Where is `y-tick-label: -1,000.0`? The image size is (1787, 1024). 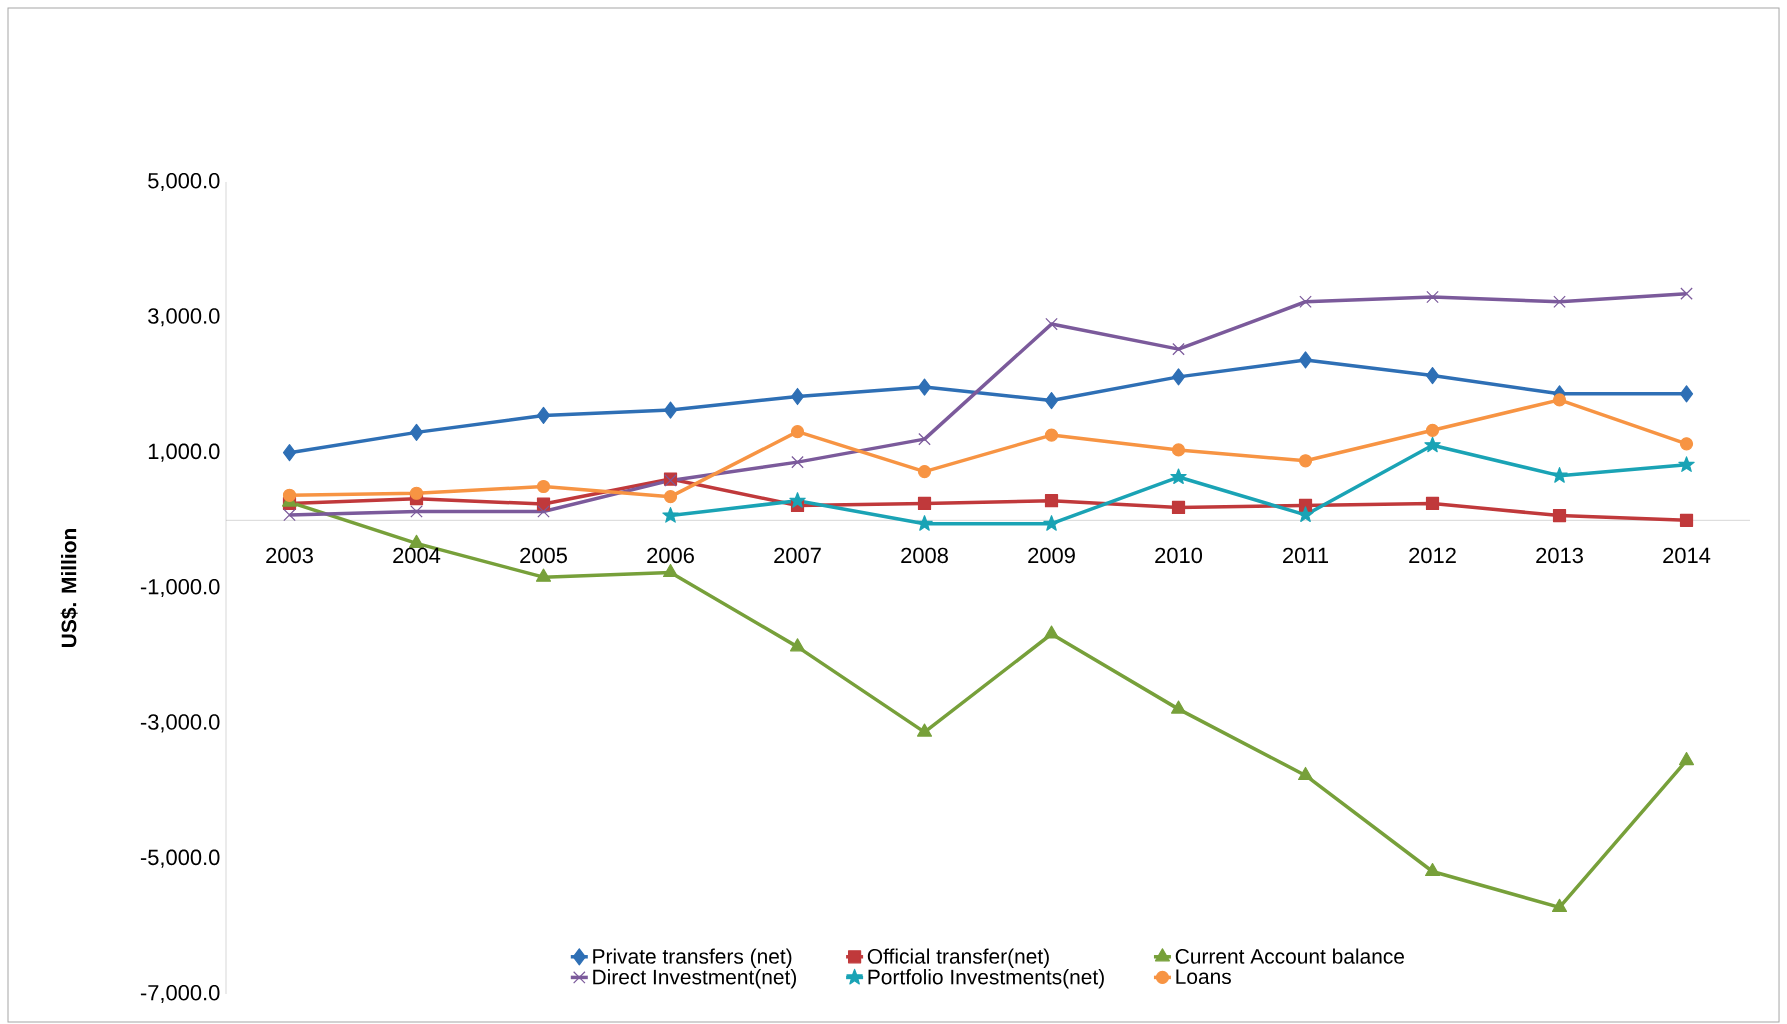 y-tick-label: -1,000.0 is located at coordinates (180, 588).